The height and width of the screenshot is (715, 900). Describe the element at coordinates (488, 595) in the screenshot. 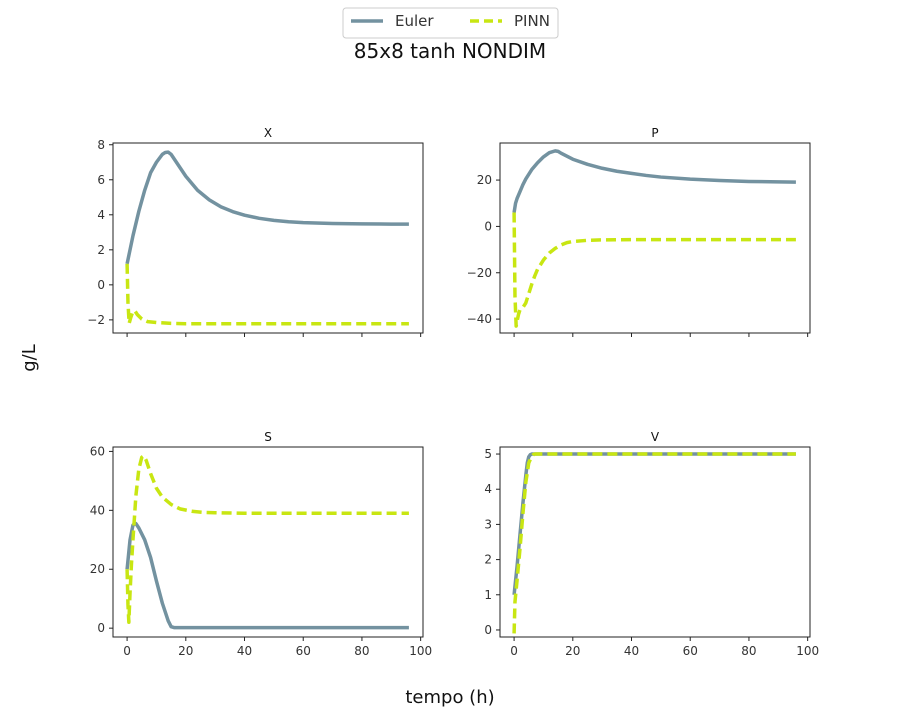

I see `y-tick-label-v-1: 1` at that location.